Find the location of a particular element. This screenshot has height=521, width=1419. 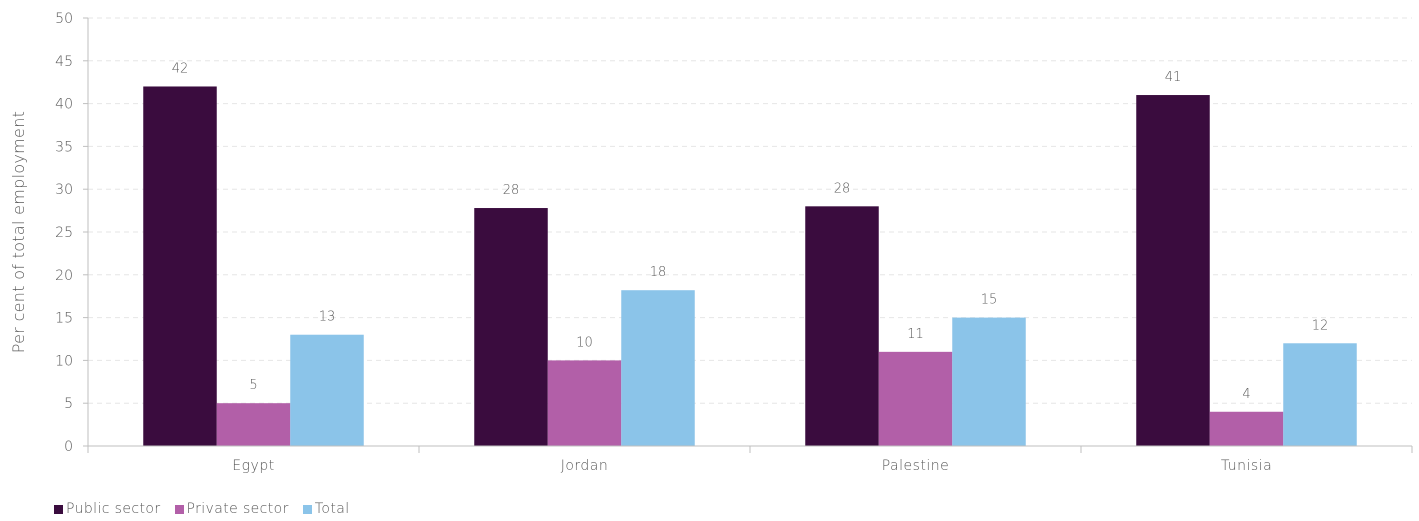

data-label: 11 is located at coordinates (915, 334).